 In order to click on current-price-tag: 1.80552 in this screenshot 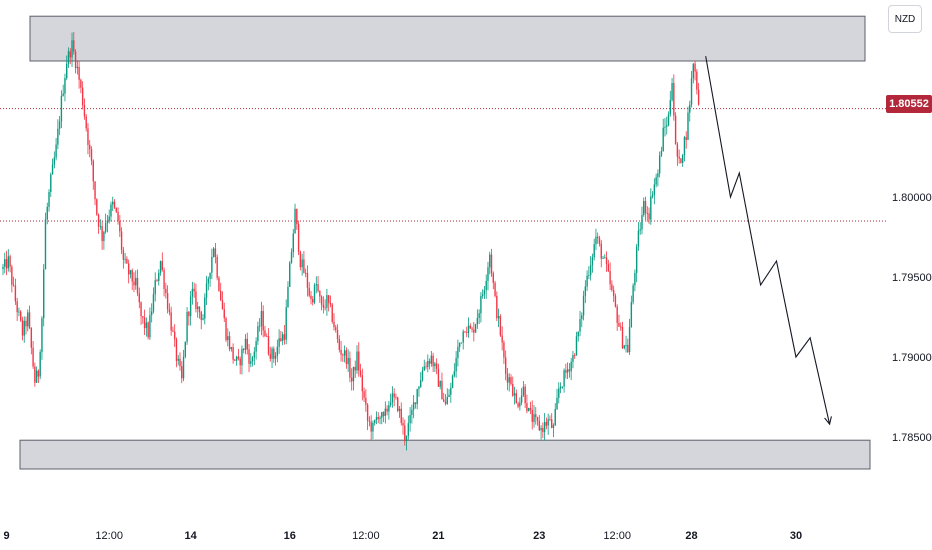, I will do `click(909, 104)`.